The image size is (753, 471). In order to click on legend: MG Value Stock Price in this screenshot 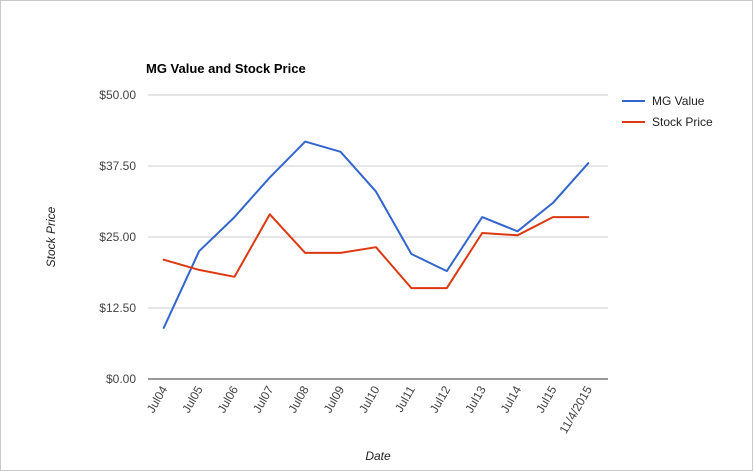, I will do `click(667, 111)`.